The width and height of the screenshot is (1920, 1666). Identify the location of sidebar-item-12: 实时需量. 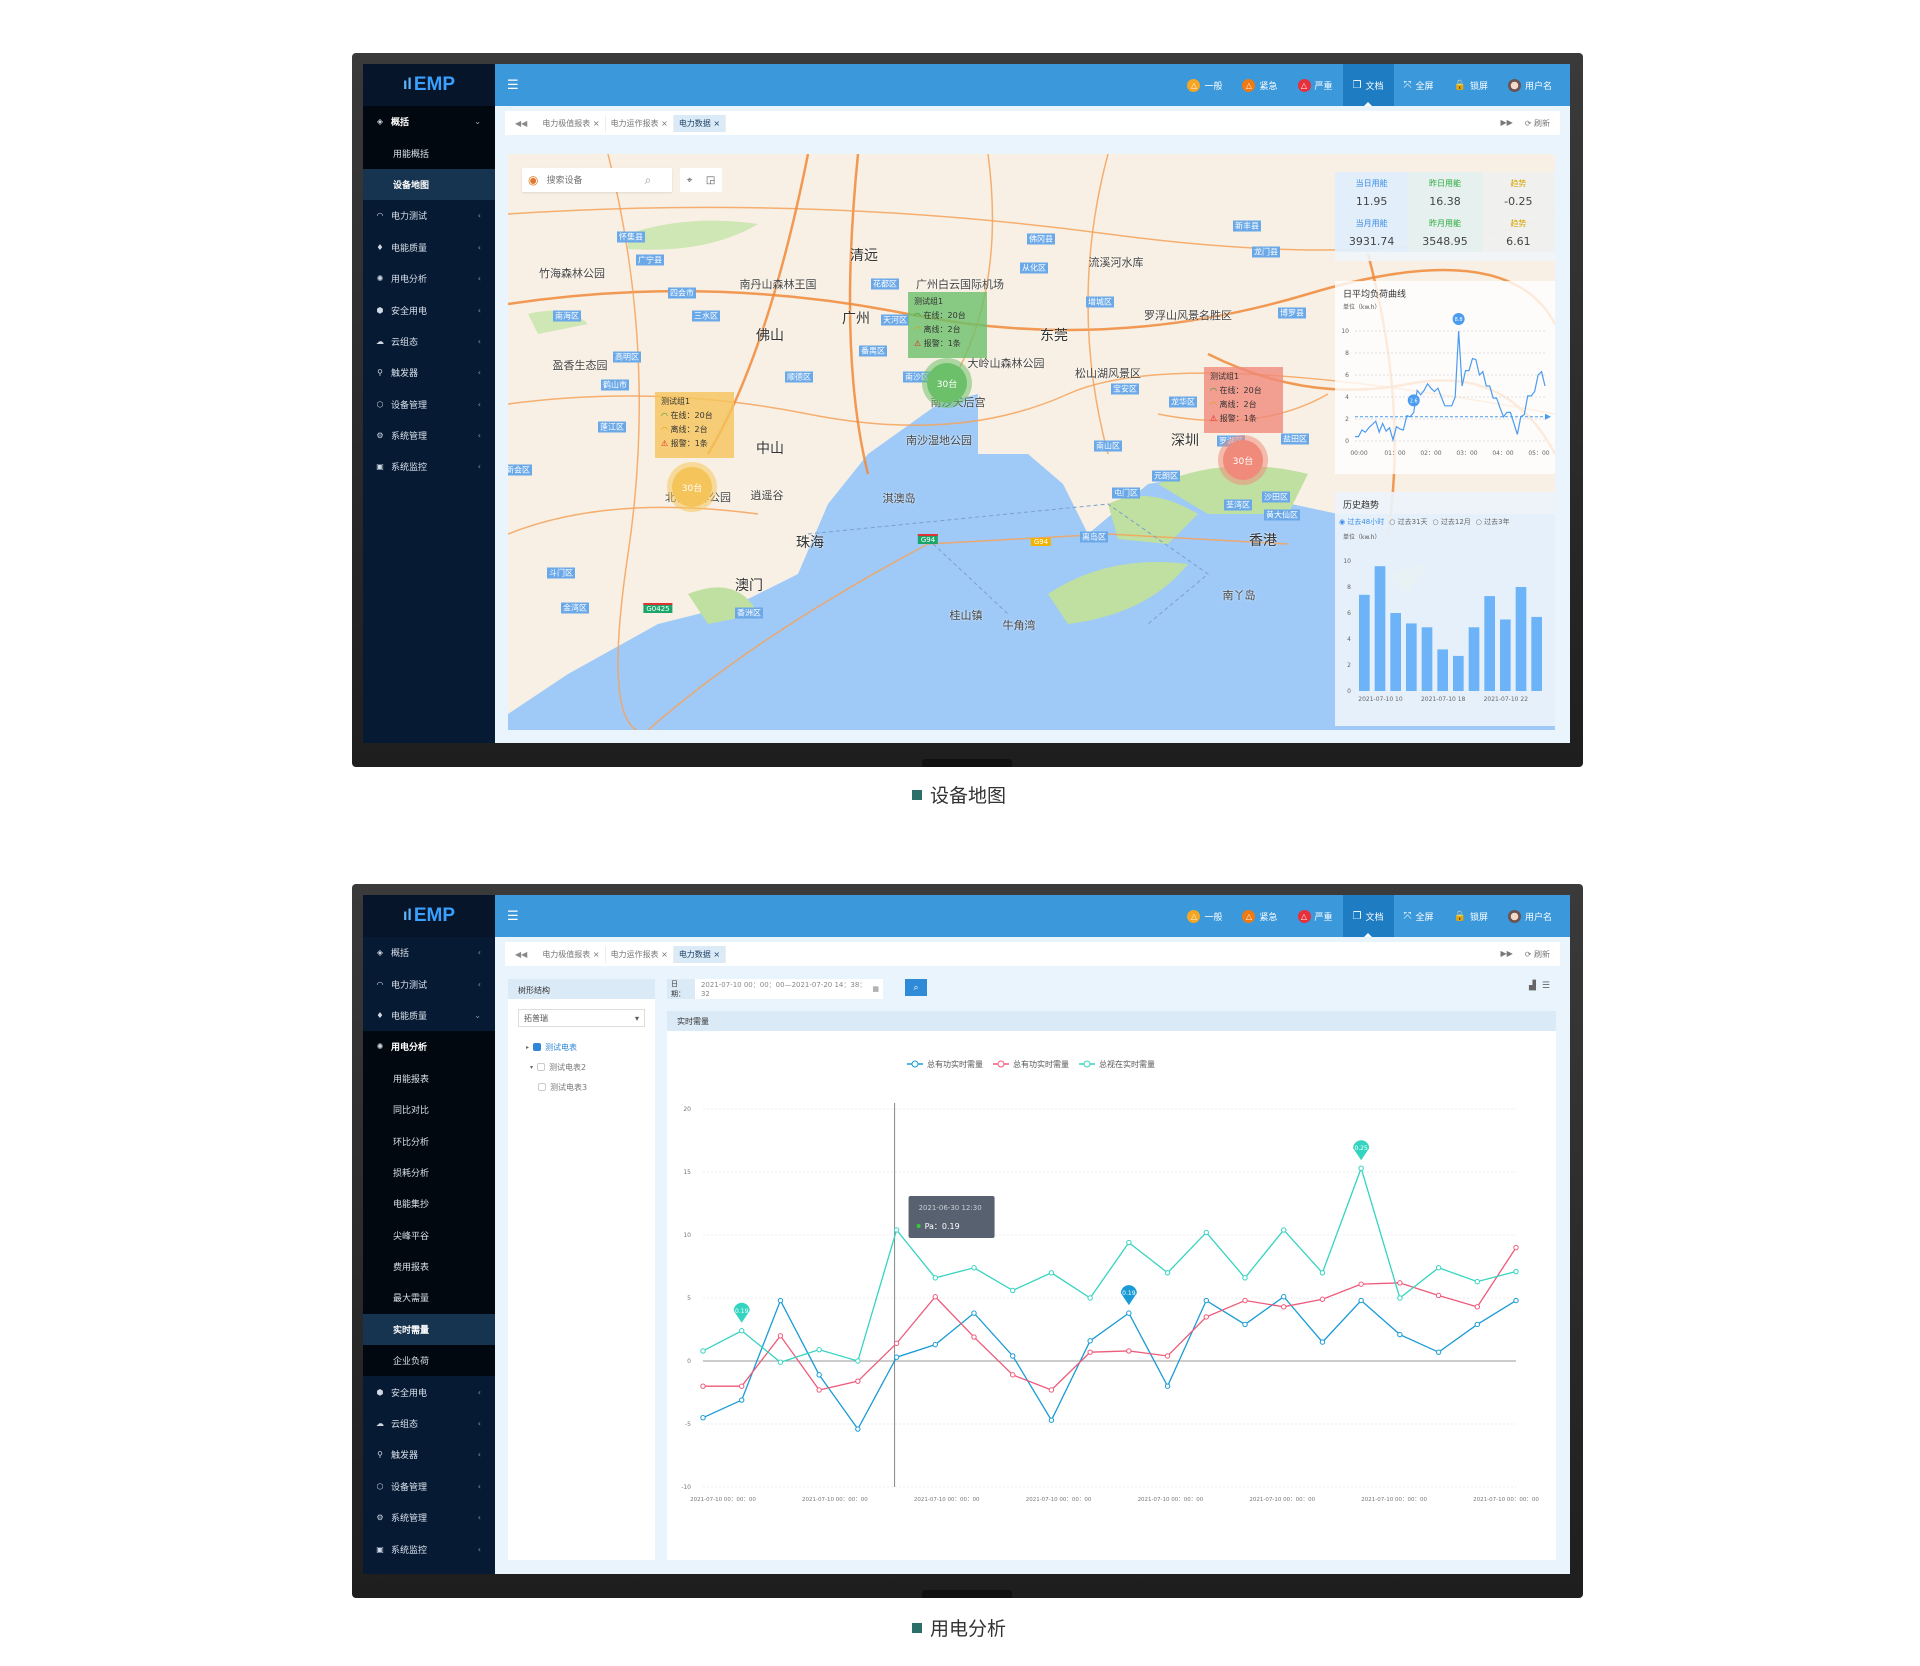
(429, 1329).